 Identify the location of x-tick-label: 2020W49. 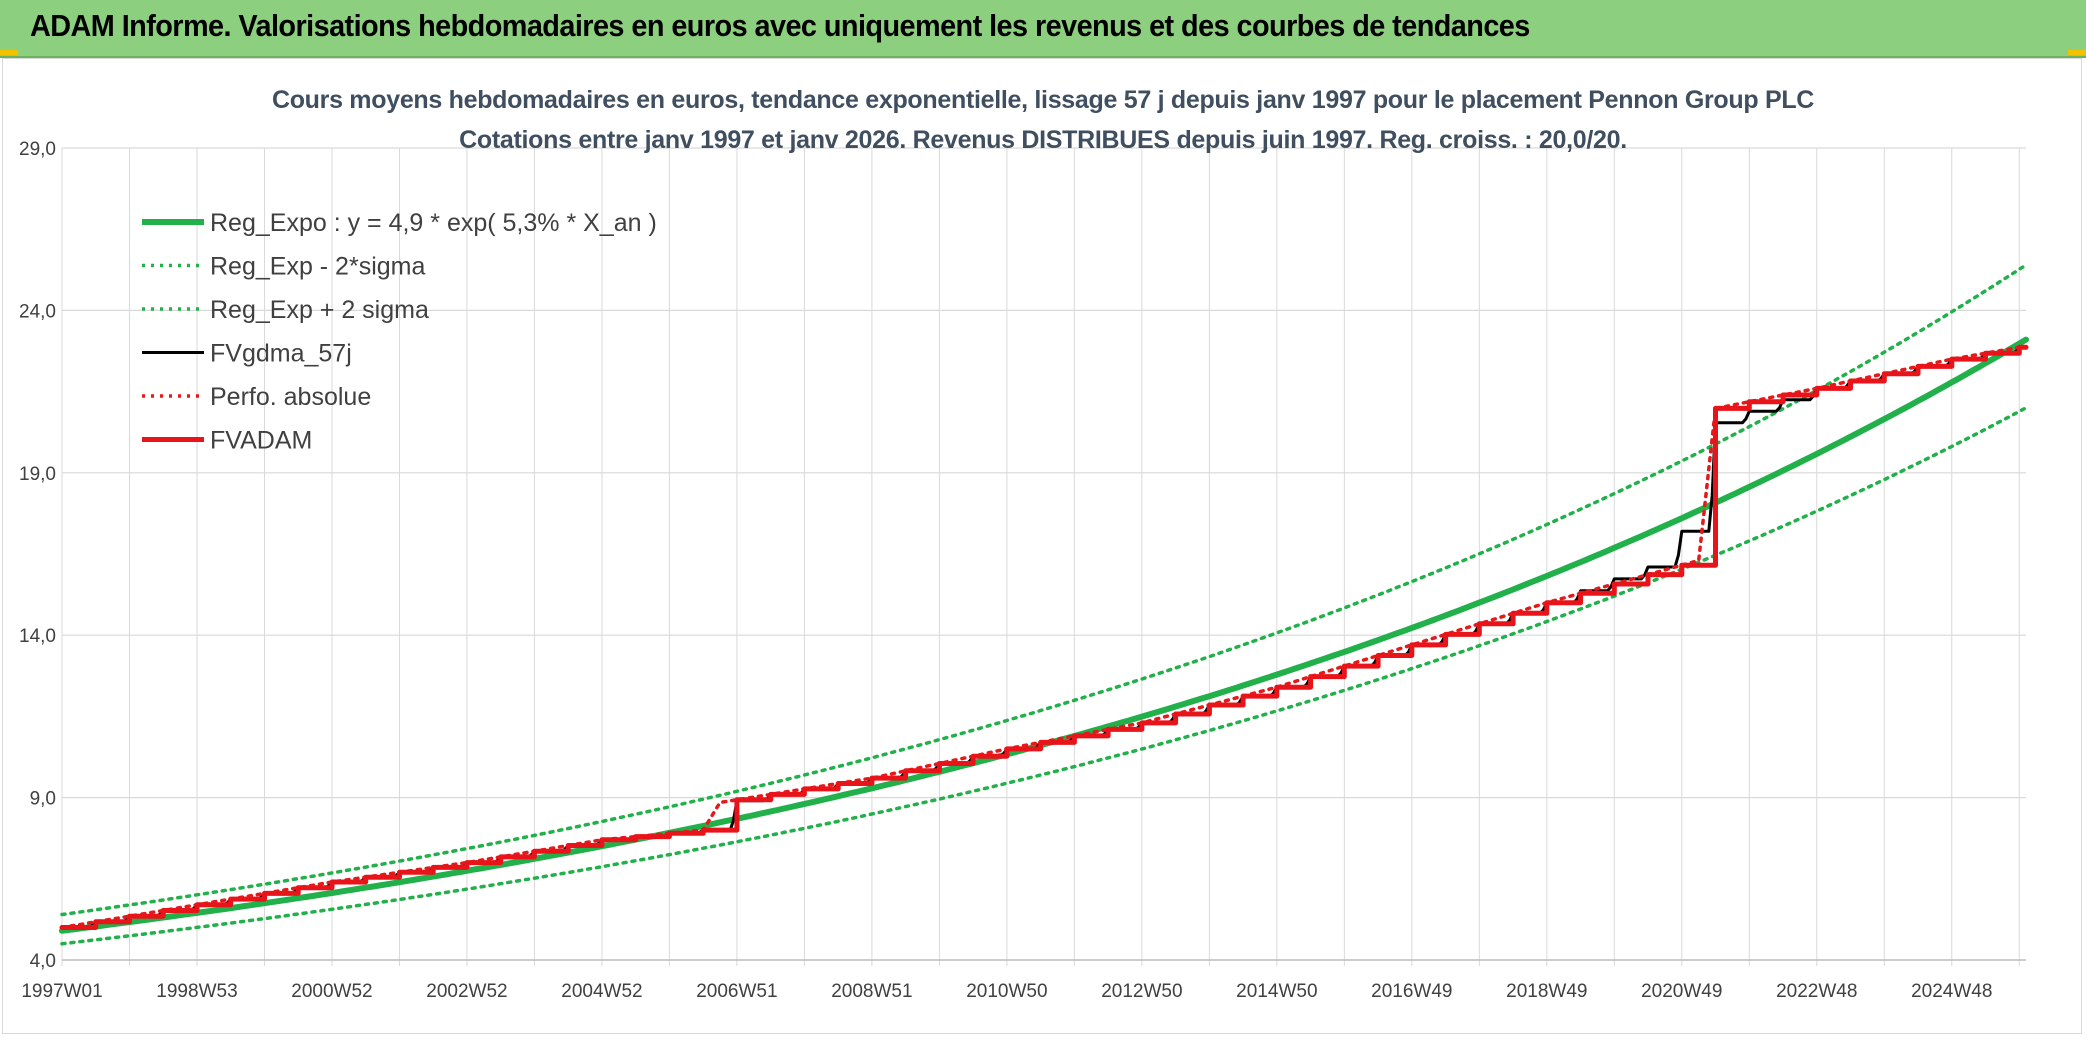
(1681, 991).